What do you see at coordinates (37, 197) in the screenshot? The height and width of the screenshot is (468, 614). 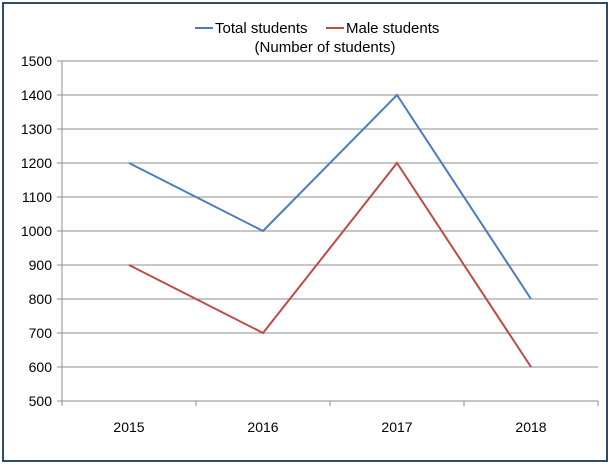 I see `y-tick-label: 1100` at bounding box center [37, 197].